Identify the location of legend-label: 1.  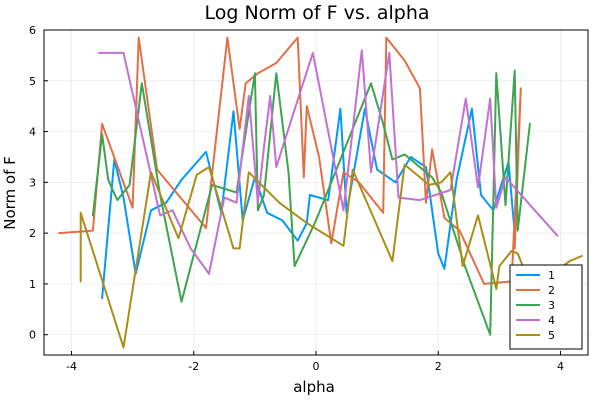
(551, 275).